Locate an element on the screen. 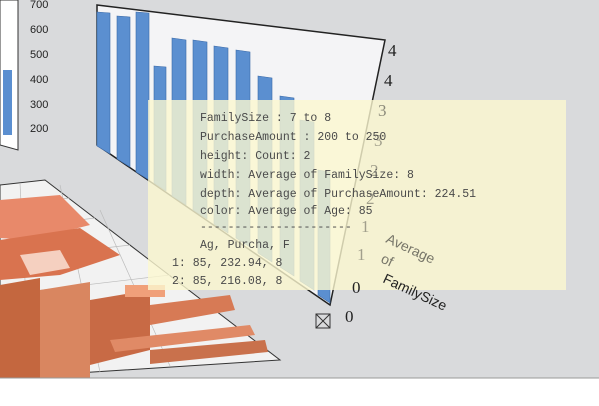 The width and height of the screenshot is (599, 406). axis-tick-label: 500 is located at coordinates (39, 55).